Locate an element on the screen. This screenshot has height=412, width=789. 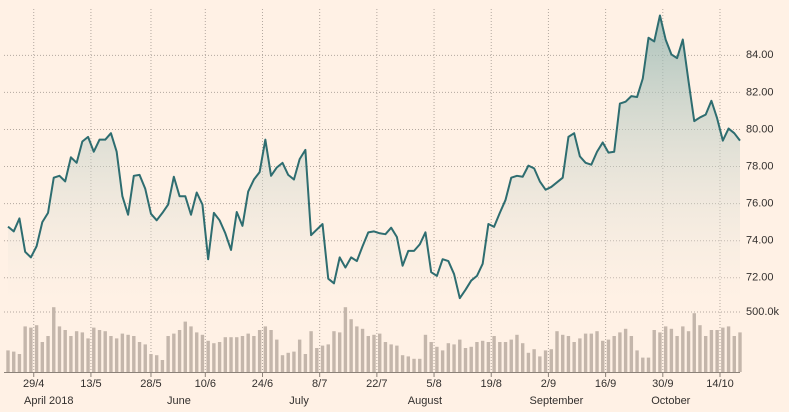
y-tick-label: 80.00 is located at coordinates (760, 129).